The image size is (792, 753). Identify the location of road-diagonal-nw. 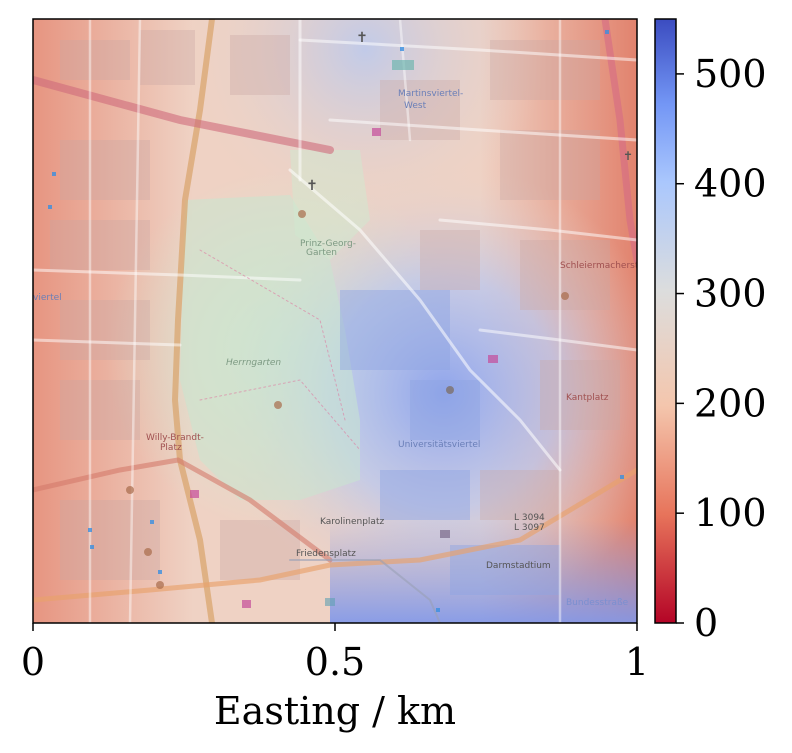
(183, 115).